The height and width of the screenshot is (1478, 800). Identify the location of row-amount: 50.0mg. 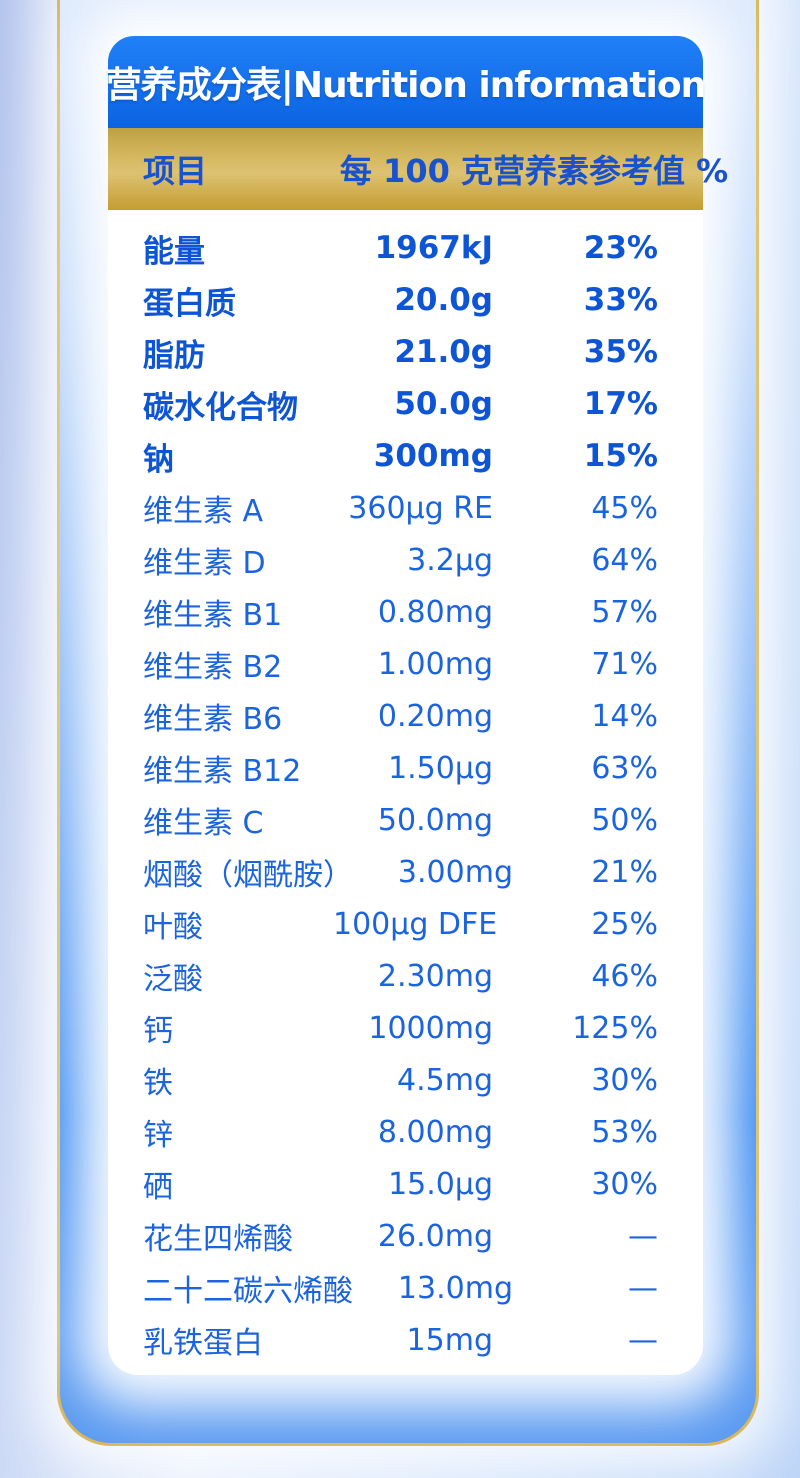
(435, 820).